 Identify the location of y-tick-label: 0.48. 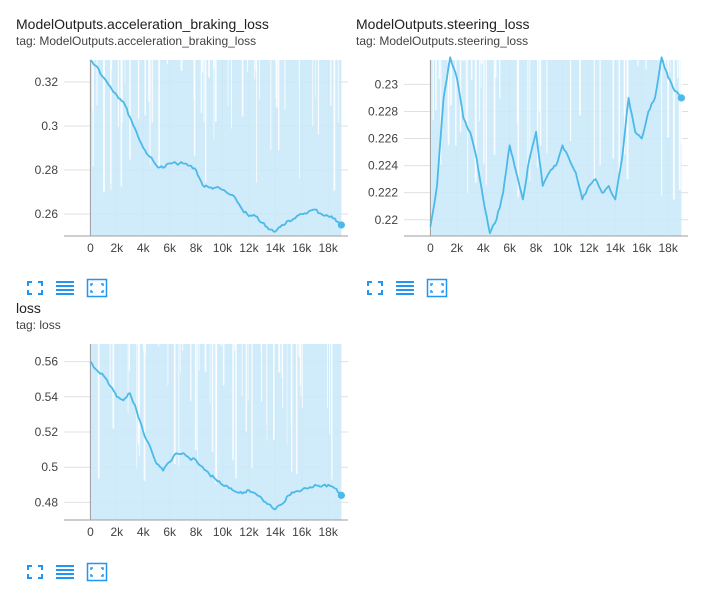
(47, 502).